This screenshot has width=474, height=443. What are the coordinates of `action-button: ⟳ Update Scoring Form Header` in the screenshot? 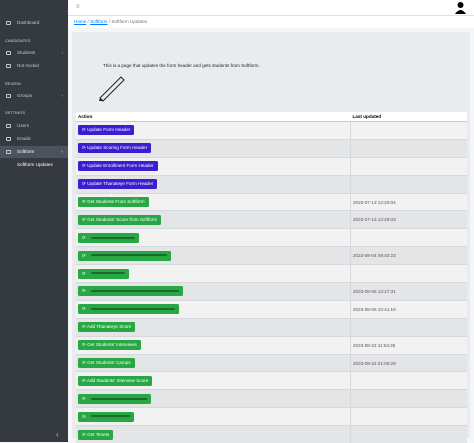 It's located at (115, 148).